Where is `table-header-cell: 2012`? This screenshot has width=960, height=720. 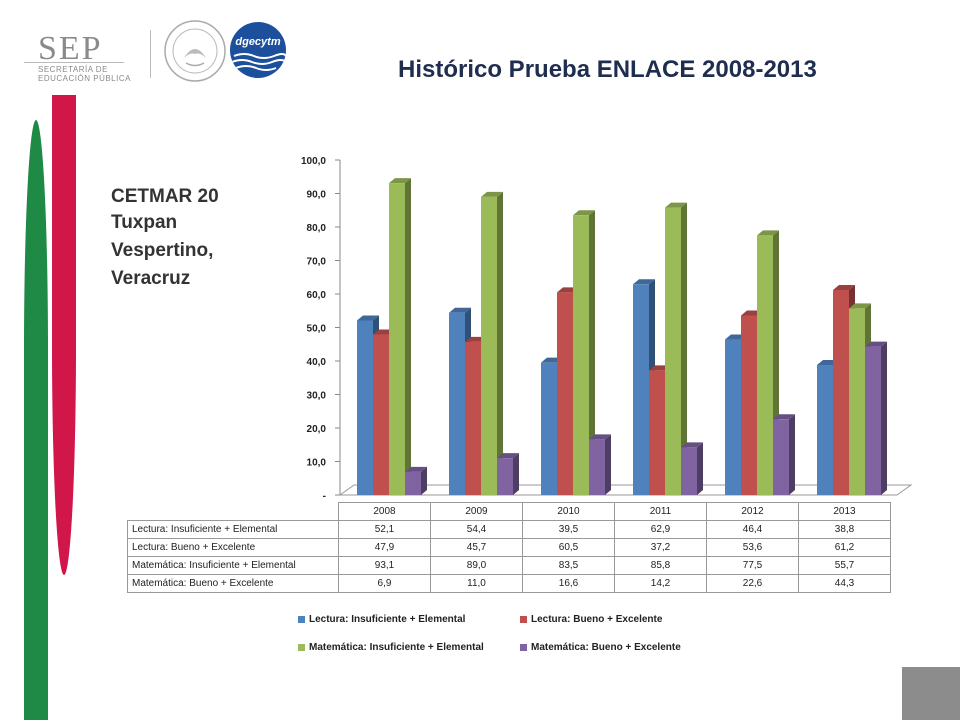 table-header-cell: 2012 is located at coordinates (752, 511).